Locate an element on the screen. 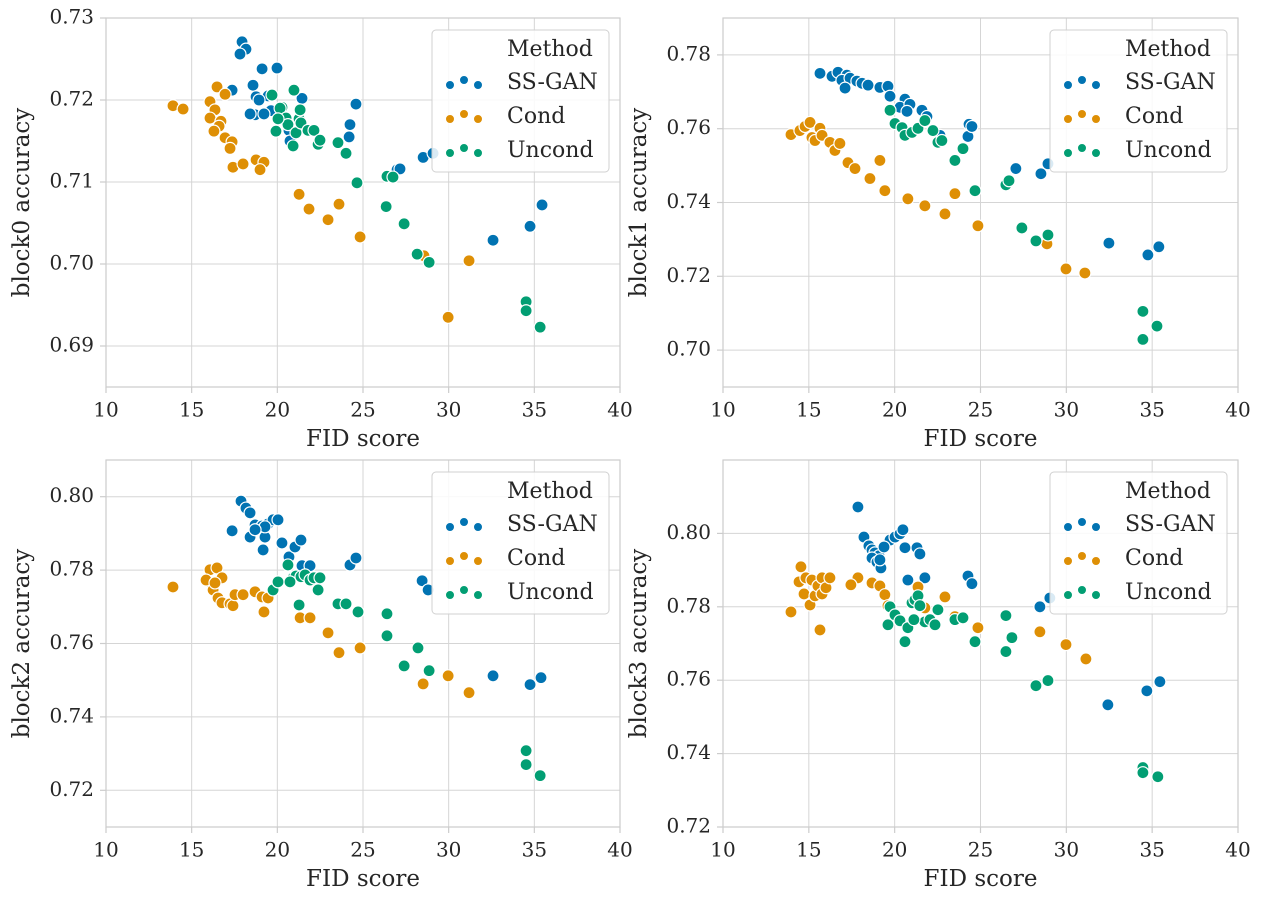 The height and width of the screenshot is (898, 1267). x-tick-label: 40 is located at coordinates (1237, 410).